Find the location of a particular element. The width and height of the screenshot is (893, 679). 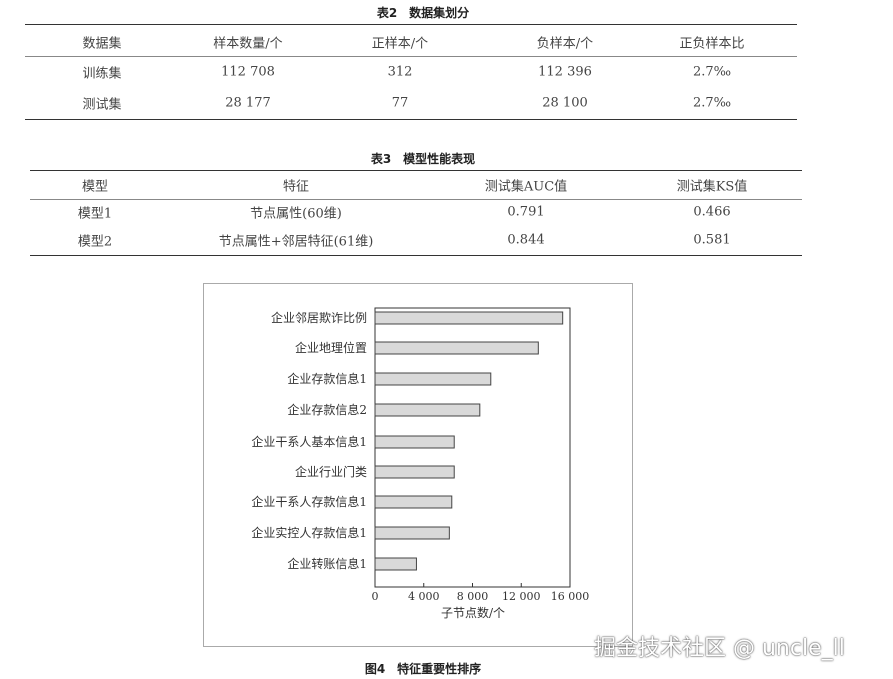

x-tick-label: 12 000 is located at coordinates (521, 596).